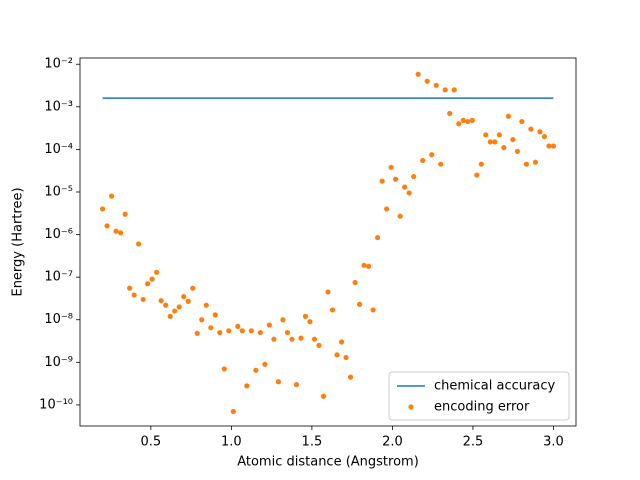 Image resolution: width=640 pixels, height=480 pixels. I want to click on legend-box, so click(479, 396).